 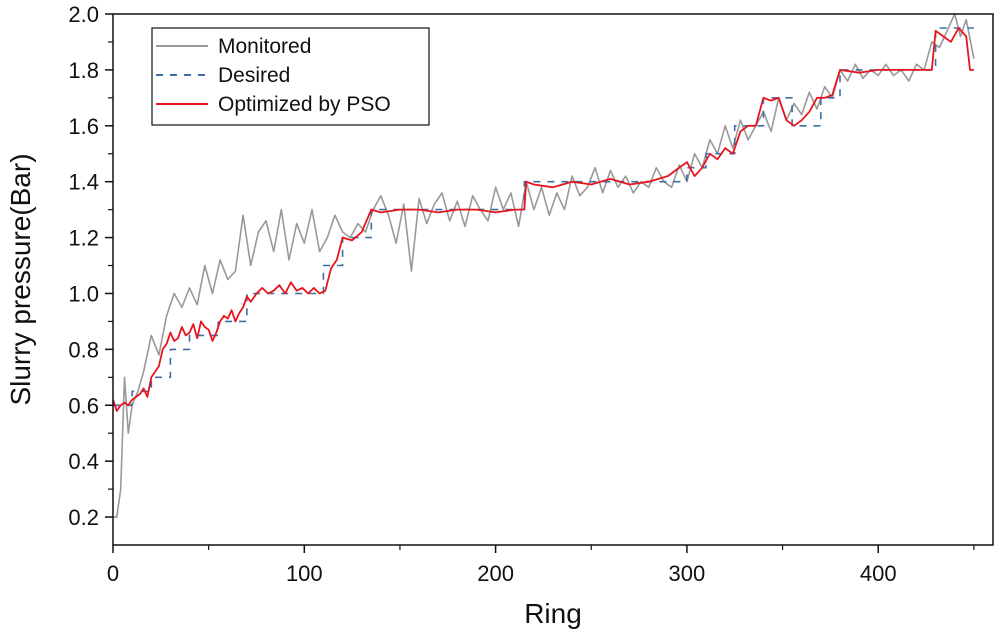 What do you see at coordinates (304, 573) in the screenshot?
I see `x-tick-label: 100` at bounding box center [304, 573].